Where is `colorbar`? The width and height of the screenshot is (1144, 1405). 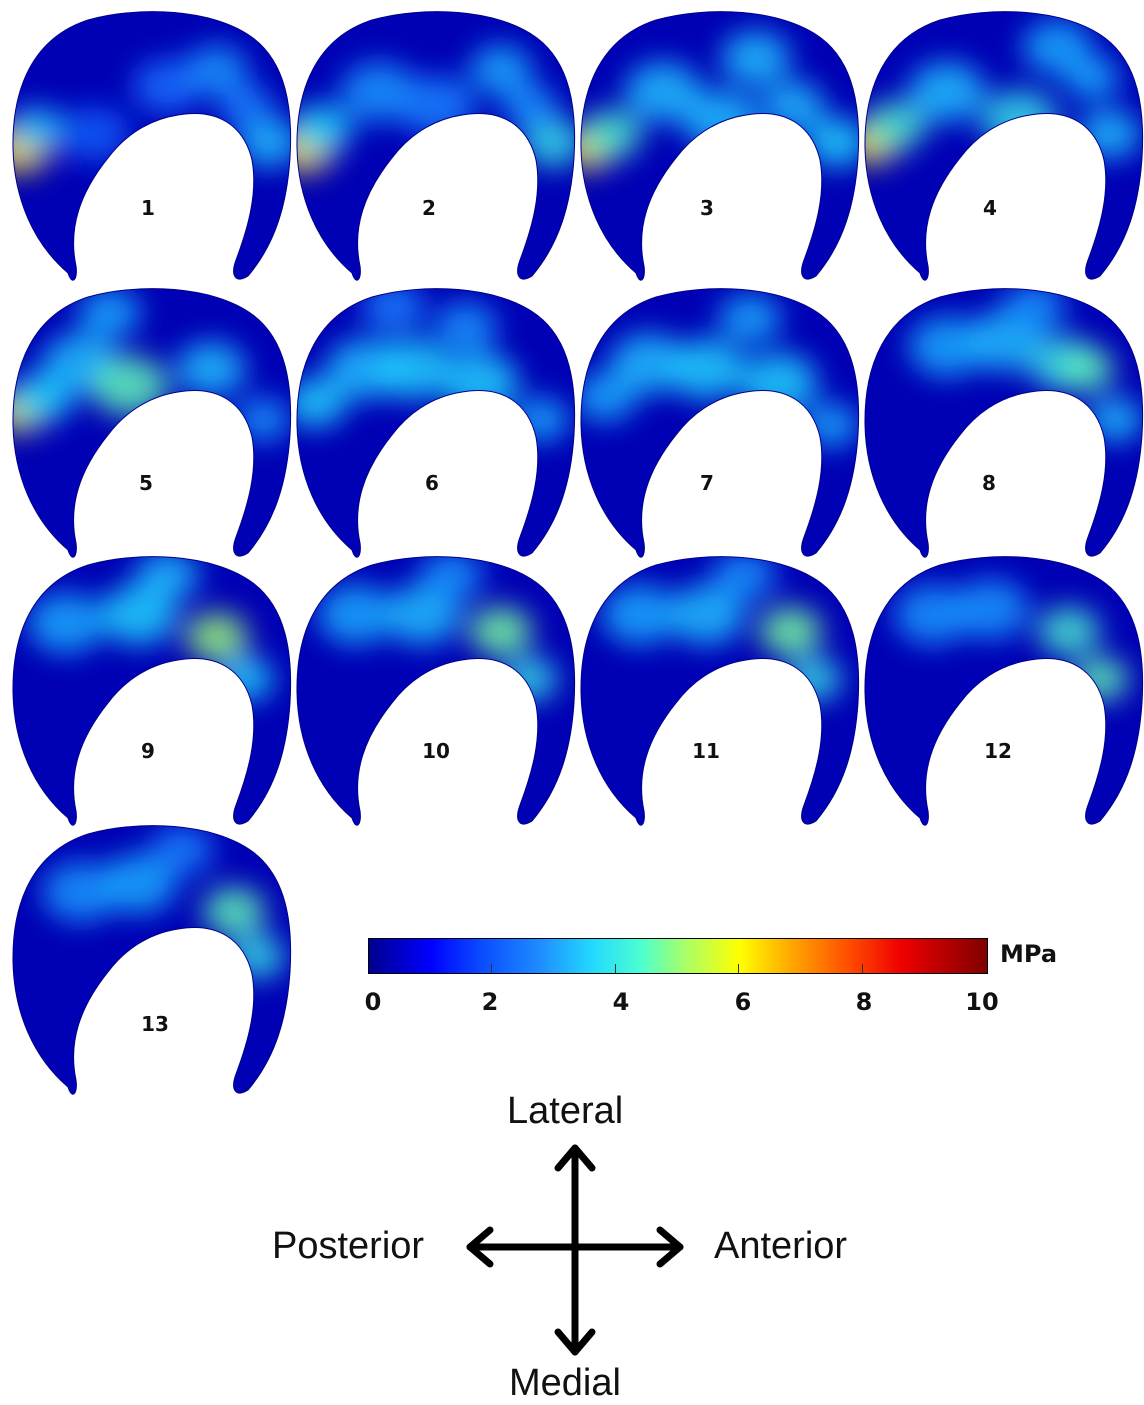 colorbar is located at coordinates (678, 956).